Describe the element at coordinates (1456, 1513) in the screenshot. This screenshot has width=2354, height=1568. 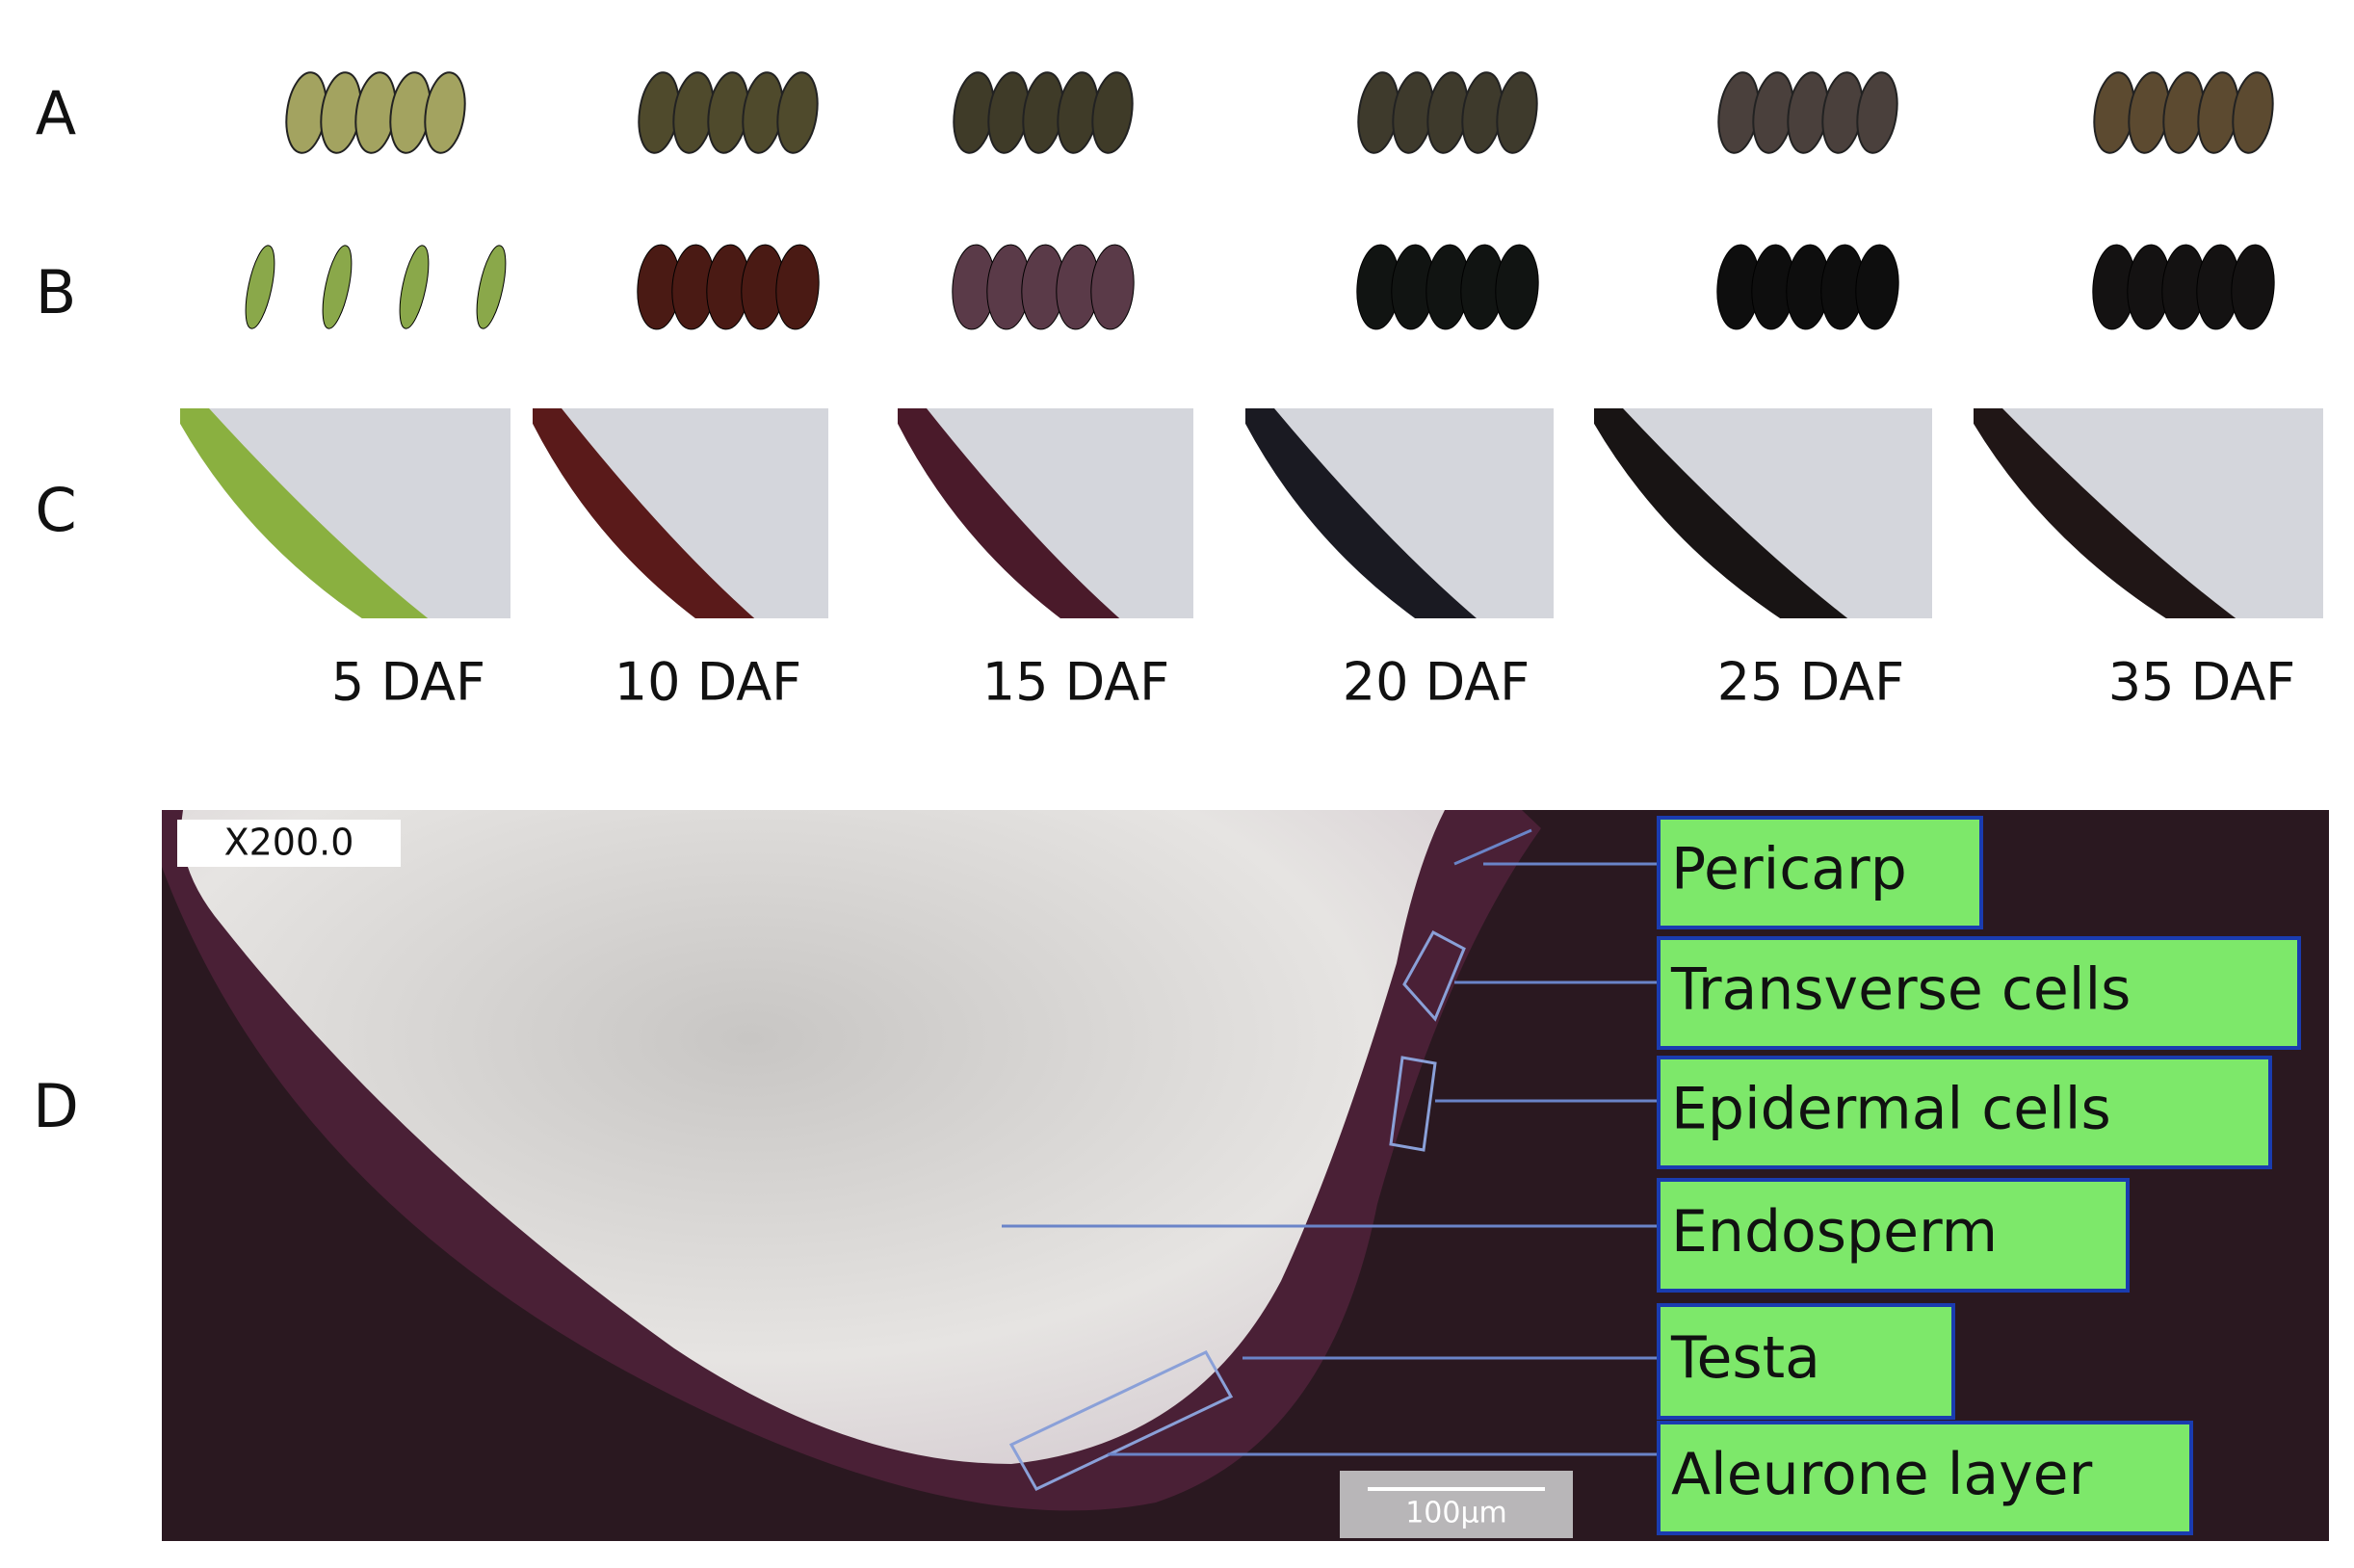
I see `scale-bar-label: 100μm` at that location.